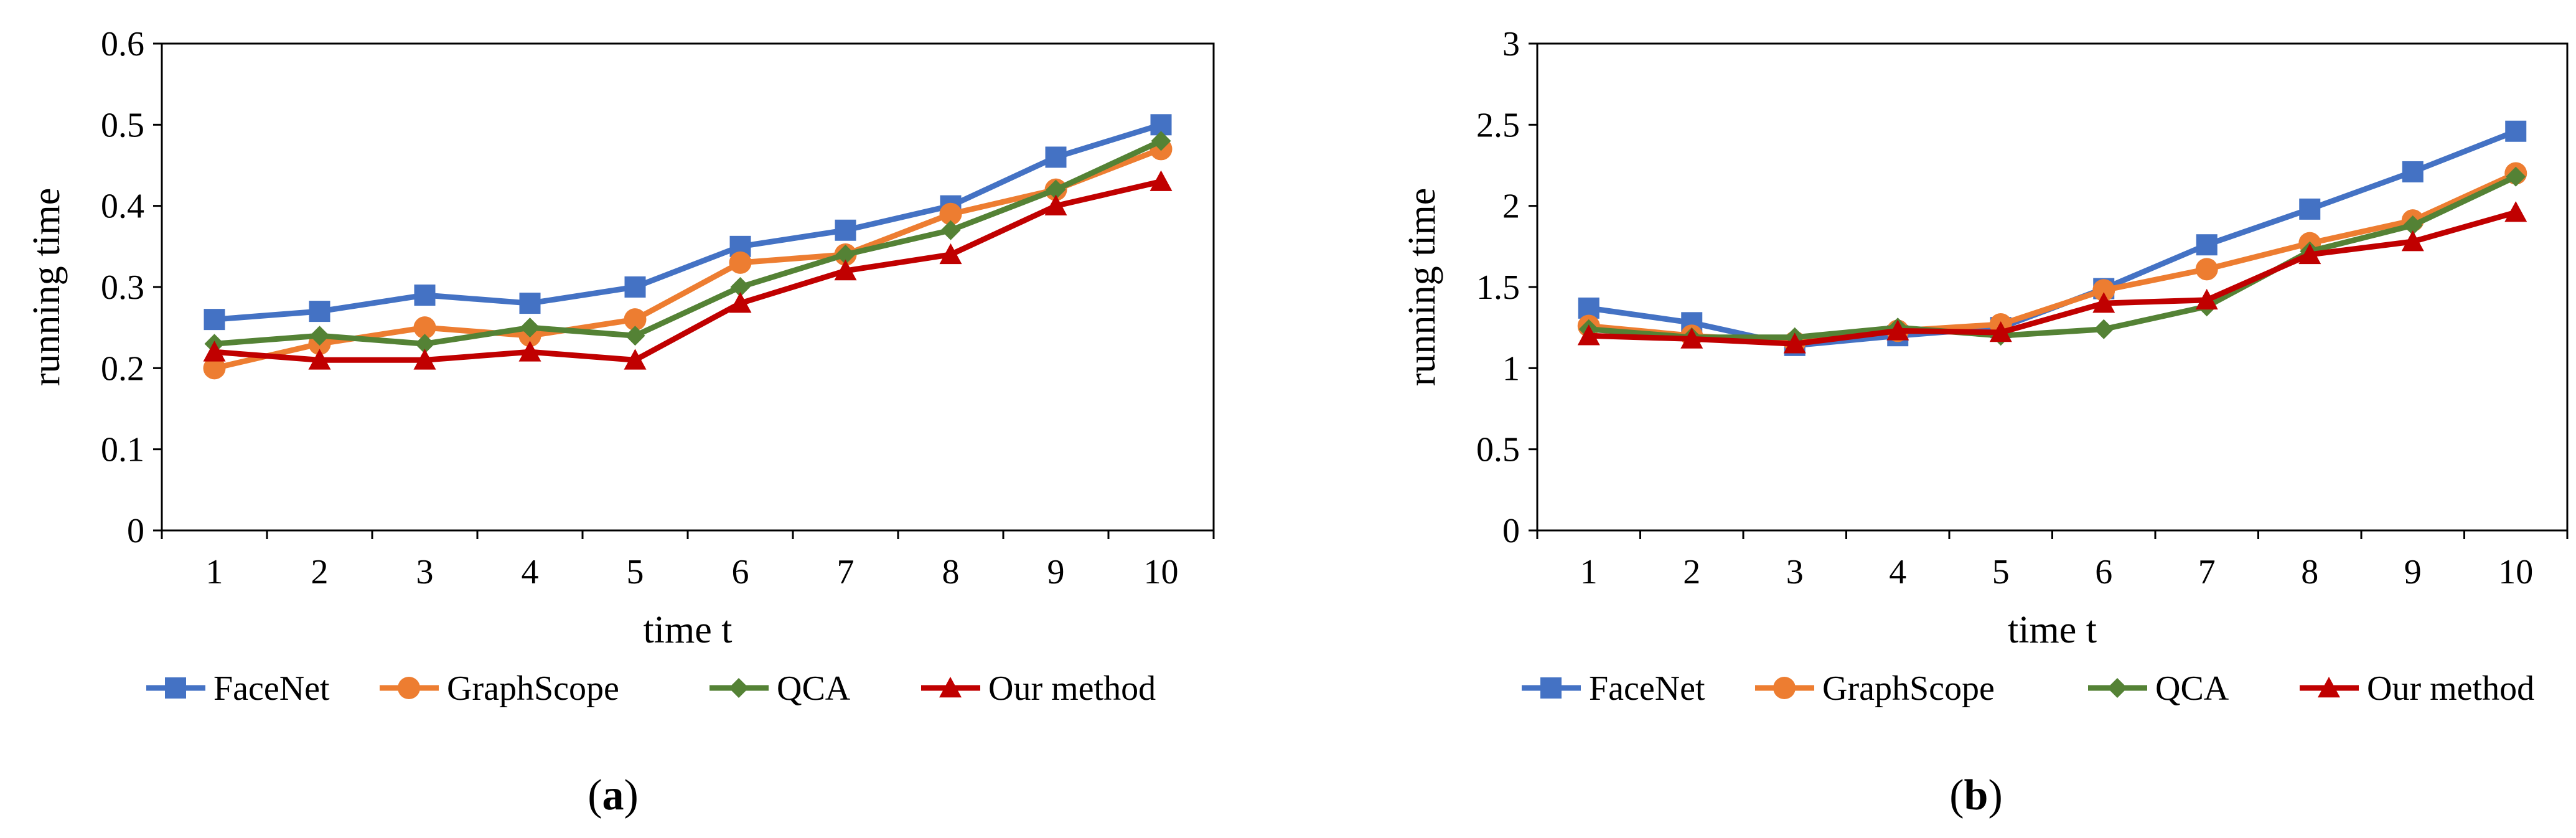 Image resolution: width=2576 pixels, height=838 pixels. I want to click on x-tick-label: 6, so click(740, 572).